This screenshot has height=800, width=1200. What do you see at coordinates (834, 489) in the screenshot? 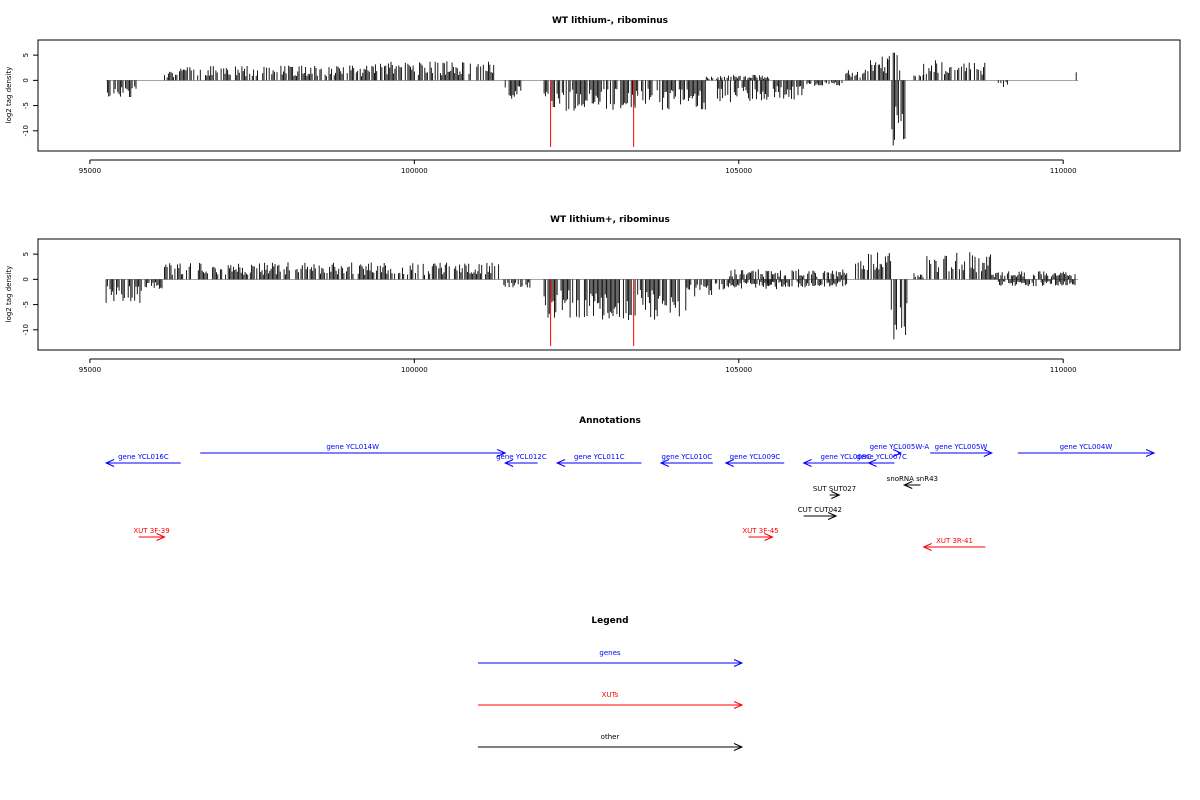
I see `feature-label: SUT SUT027` at bounding box center [834, 489].